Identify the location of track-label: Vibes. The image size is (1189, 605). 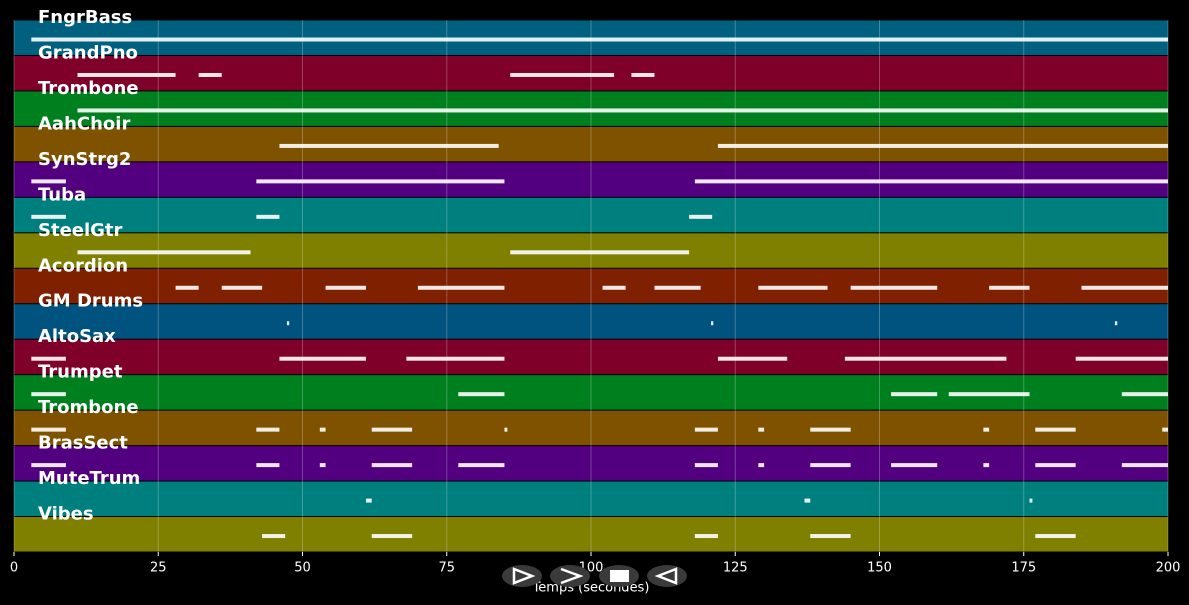
(66, 514).